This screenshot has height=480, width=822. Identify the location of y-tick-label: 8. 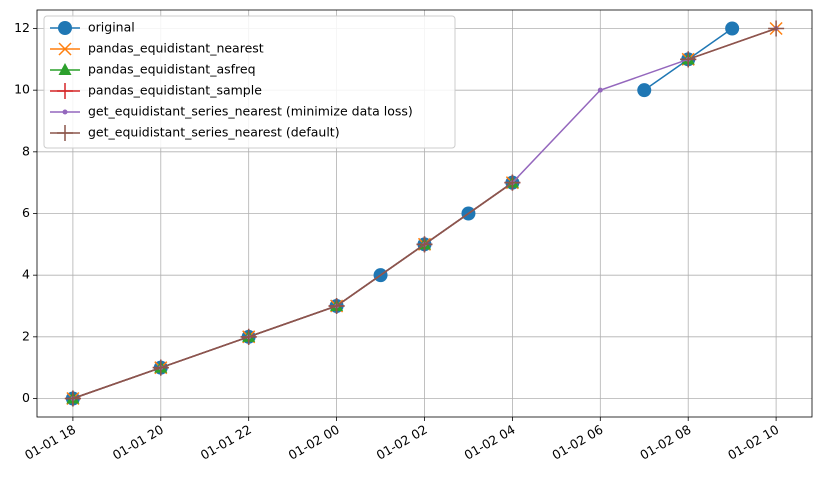
(26, 150).